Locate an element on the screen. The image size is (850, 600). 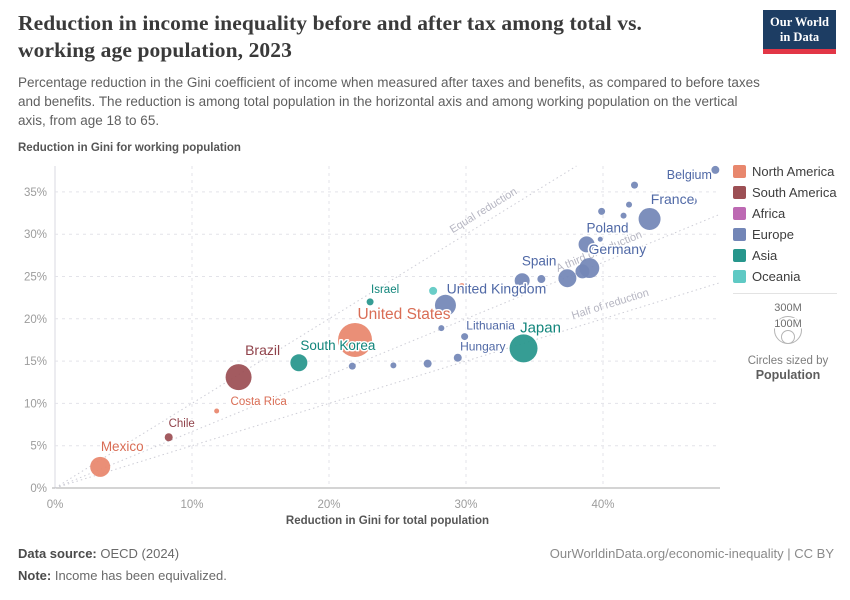
legend-label: Europe is located at coordinates (773, 234).